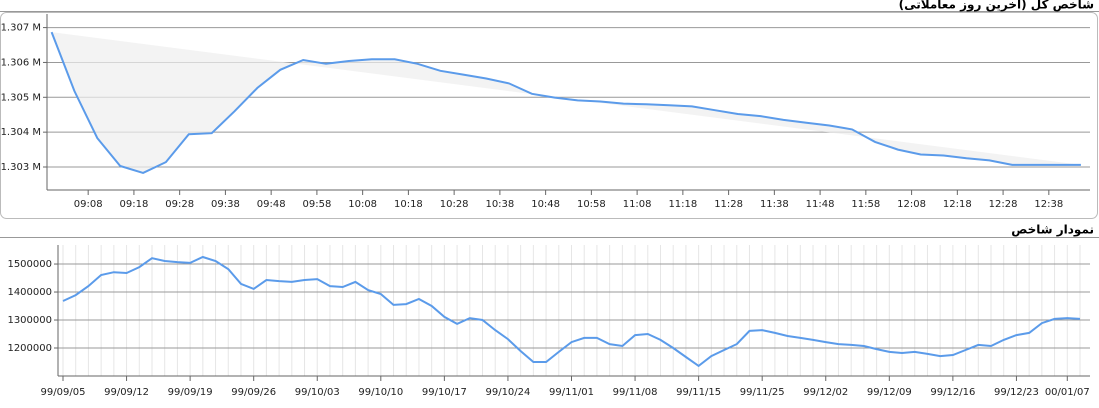 Image resolution: width=1099 pixels, height=408 pixels. I want to click on x-tick-label: 99/11/08, so click(635, 392).